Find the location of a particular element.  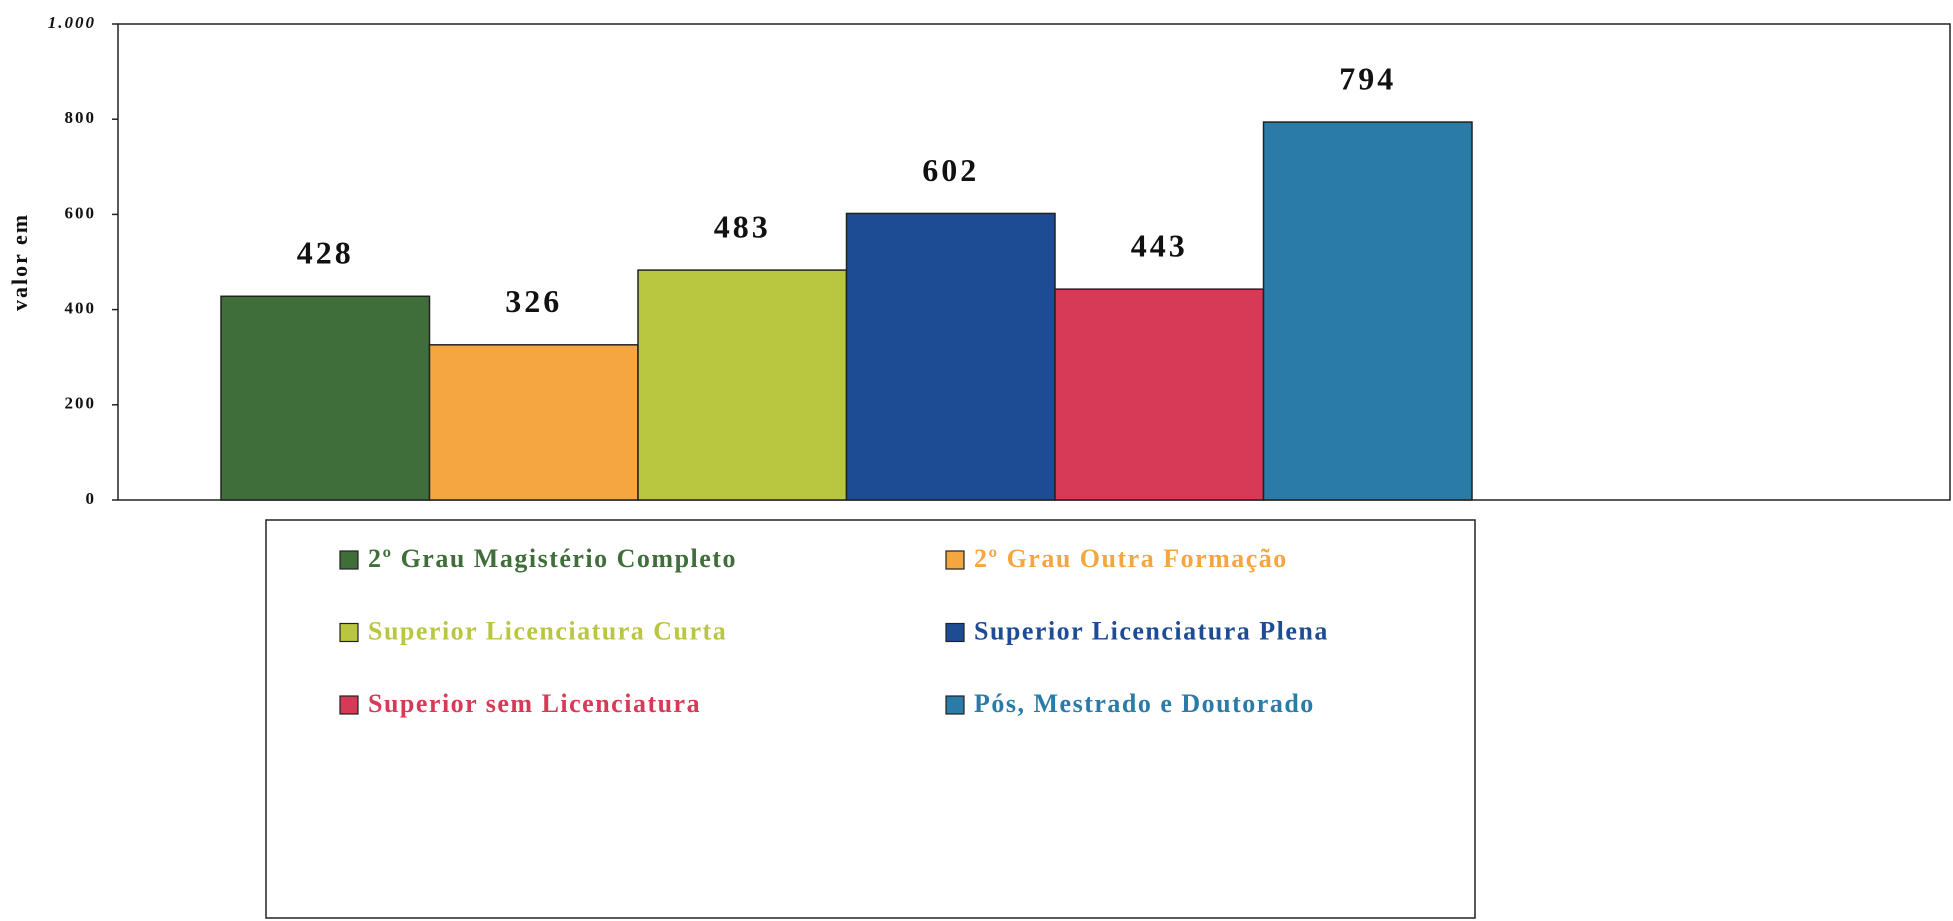

data-label: 794 is located at coordinates (1367, 78).